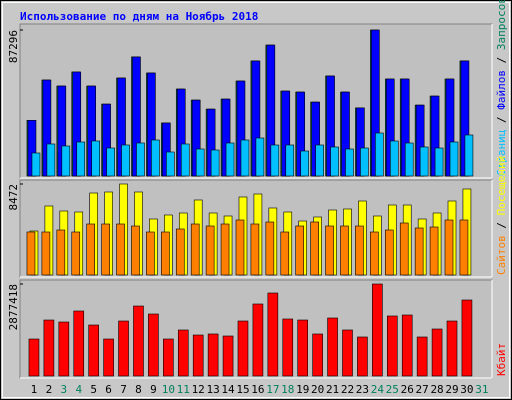 This screenshot has height=400, width=512. What do you see at coordinates (347, 389) in the screenshot?
I see `x-tick-label: 22` at bounding box center [347, 389].